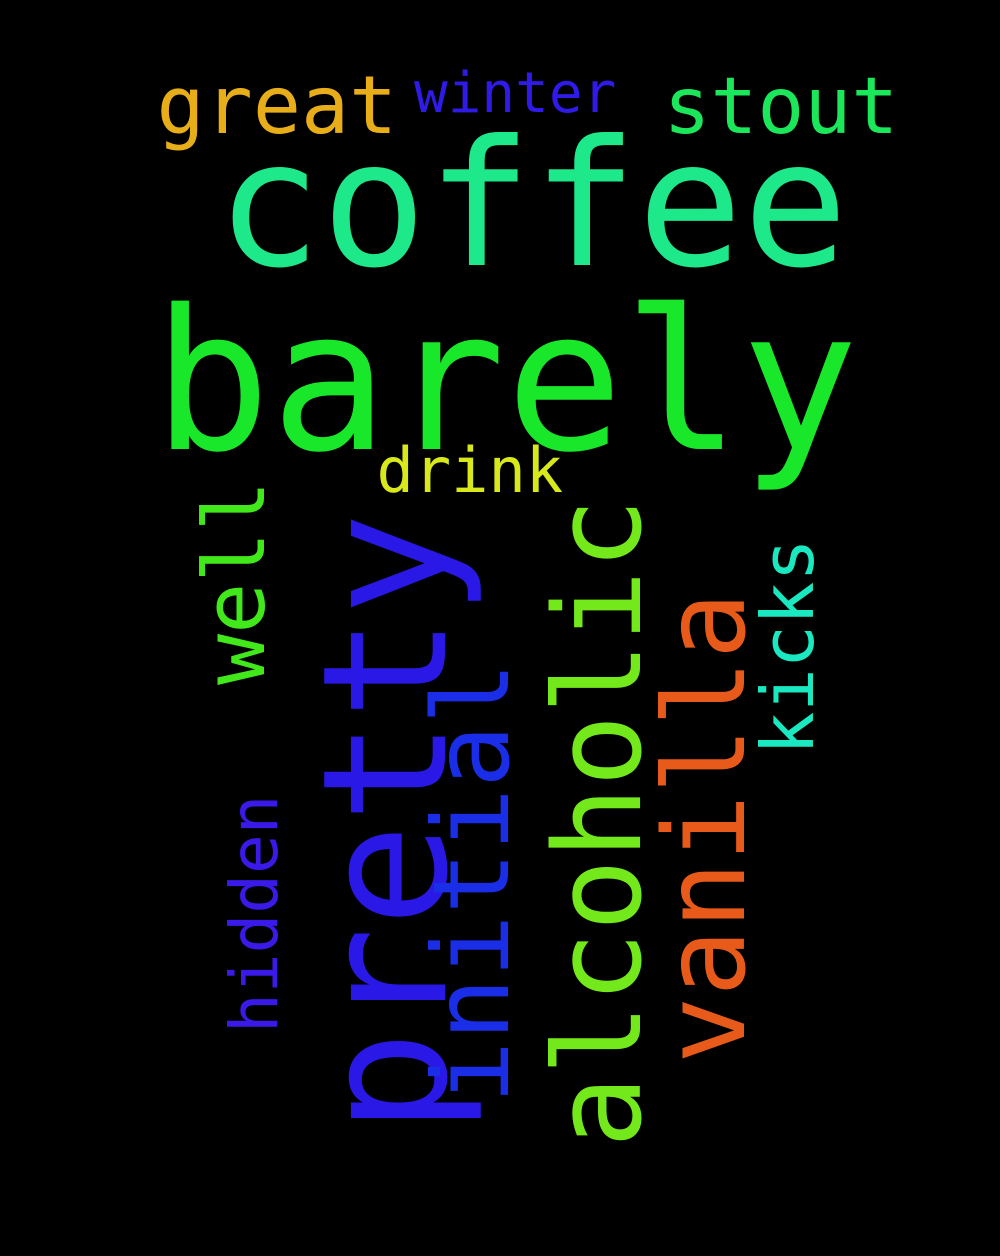  What do you see at coordinates (506, 382) in the screenshot?
I see `word-barely: barely` at bounding box center [506, 382].